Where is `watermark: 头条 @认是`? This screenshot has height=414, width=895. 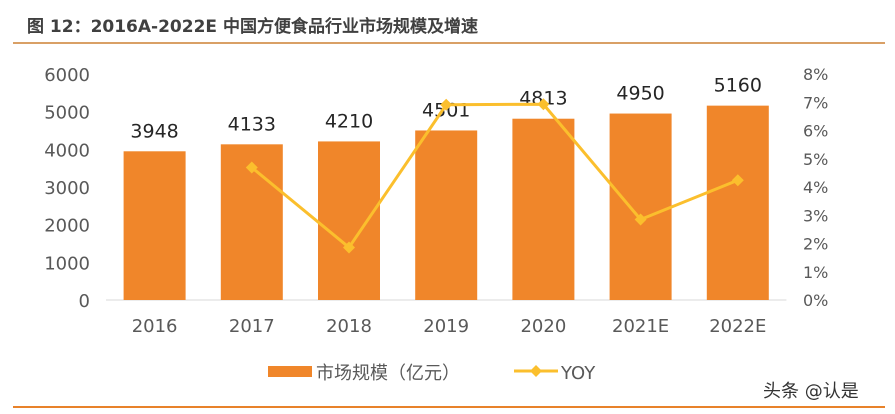 watermark: 头条 @认是 is located at coordinates (811, 391).